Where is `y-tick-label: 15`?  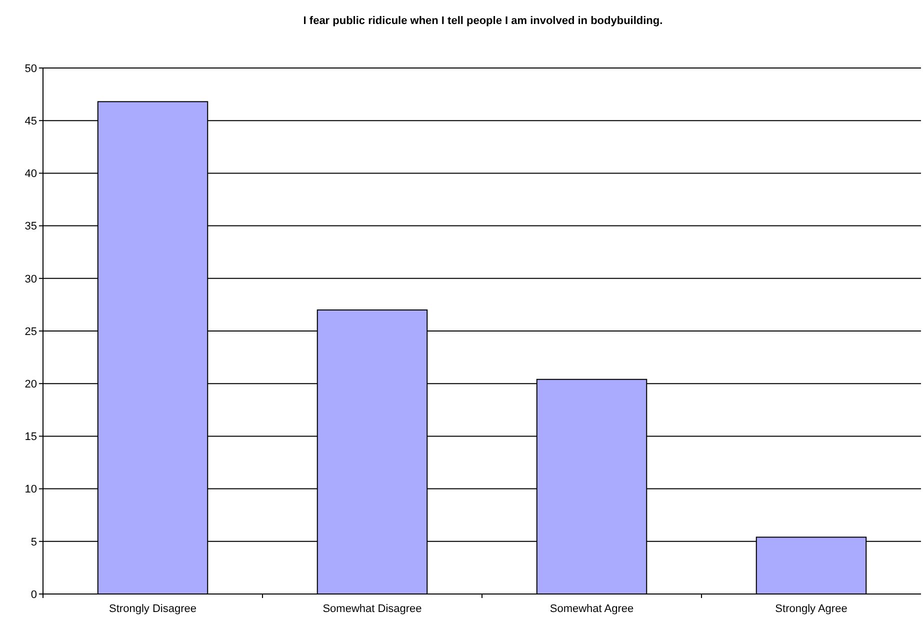
y-tick-label: 15 is located at coordinates (30, 437).